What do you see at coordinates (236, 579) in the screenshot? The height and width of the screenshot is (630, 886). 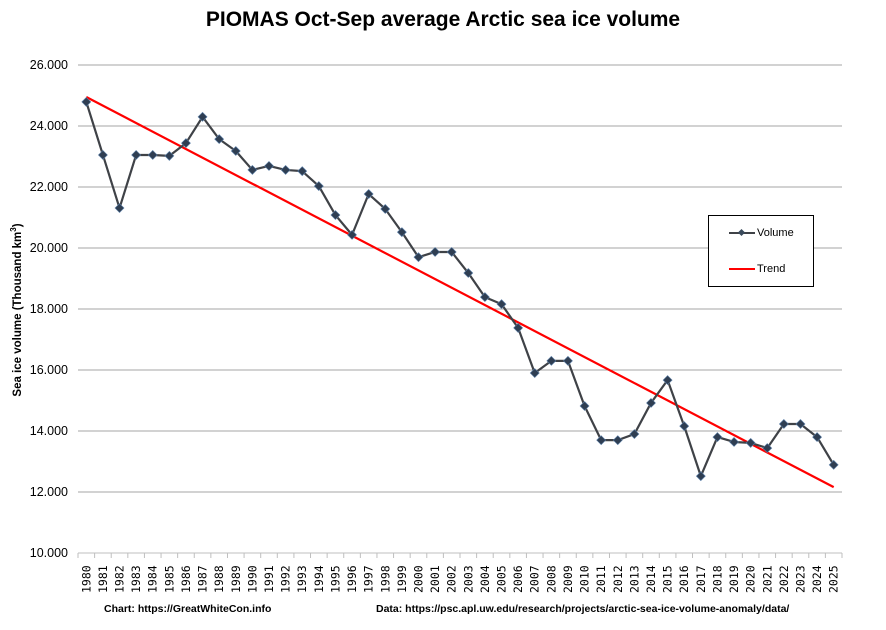 I see `x-tick-label: 1989` at bounding box center [236, 579].